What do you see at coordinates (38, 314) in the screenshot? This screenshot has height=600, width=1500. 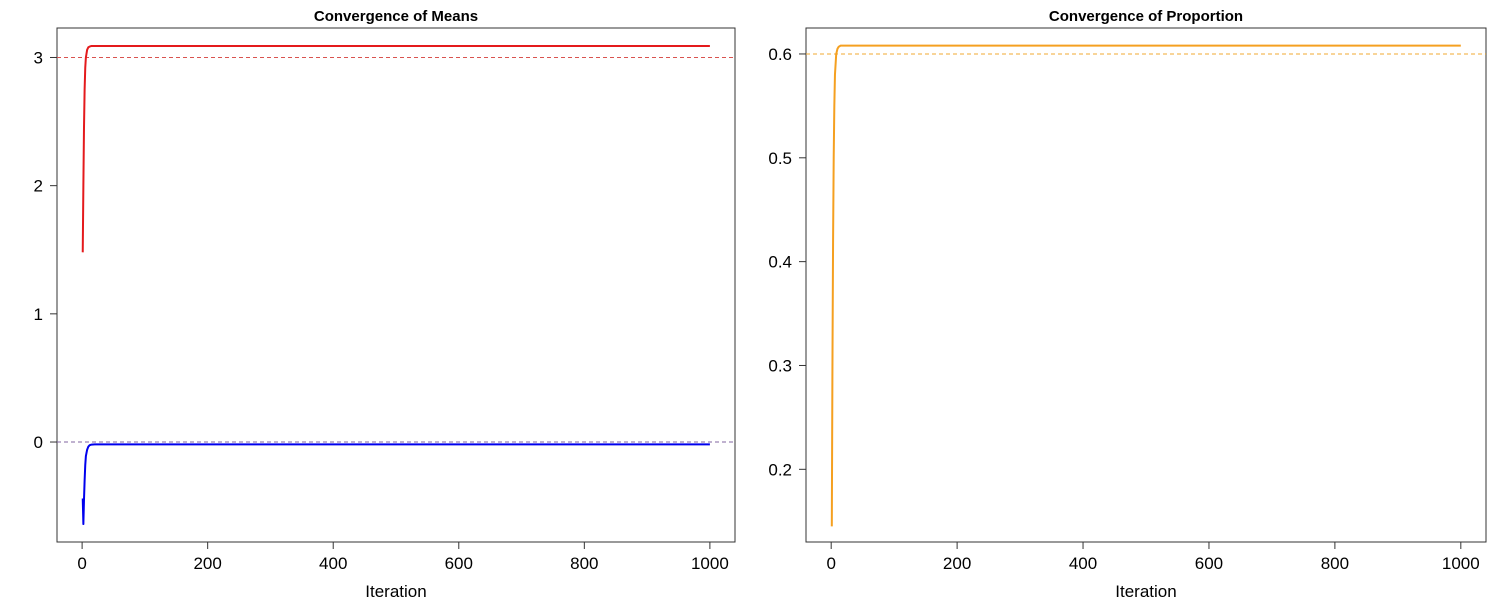 I see `means-y-tick-label: 1` at bounding box center [38, 314].